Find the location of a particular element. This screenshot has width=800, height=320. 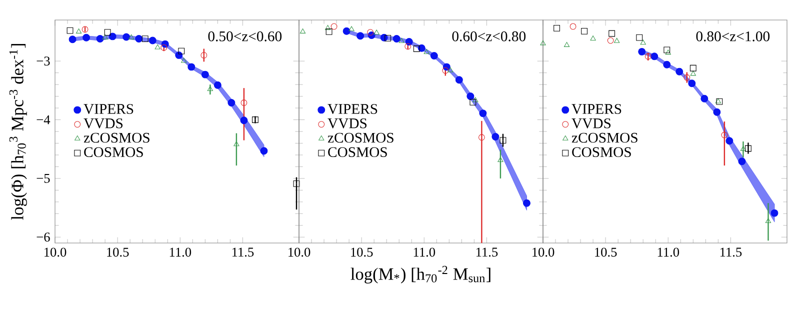

y-tick-label: −6 is located at coordinates (43, 237).